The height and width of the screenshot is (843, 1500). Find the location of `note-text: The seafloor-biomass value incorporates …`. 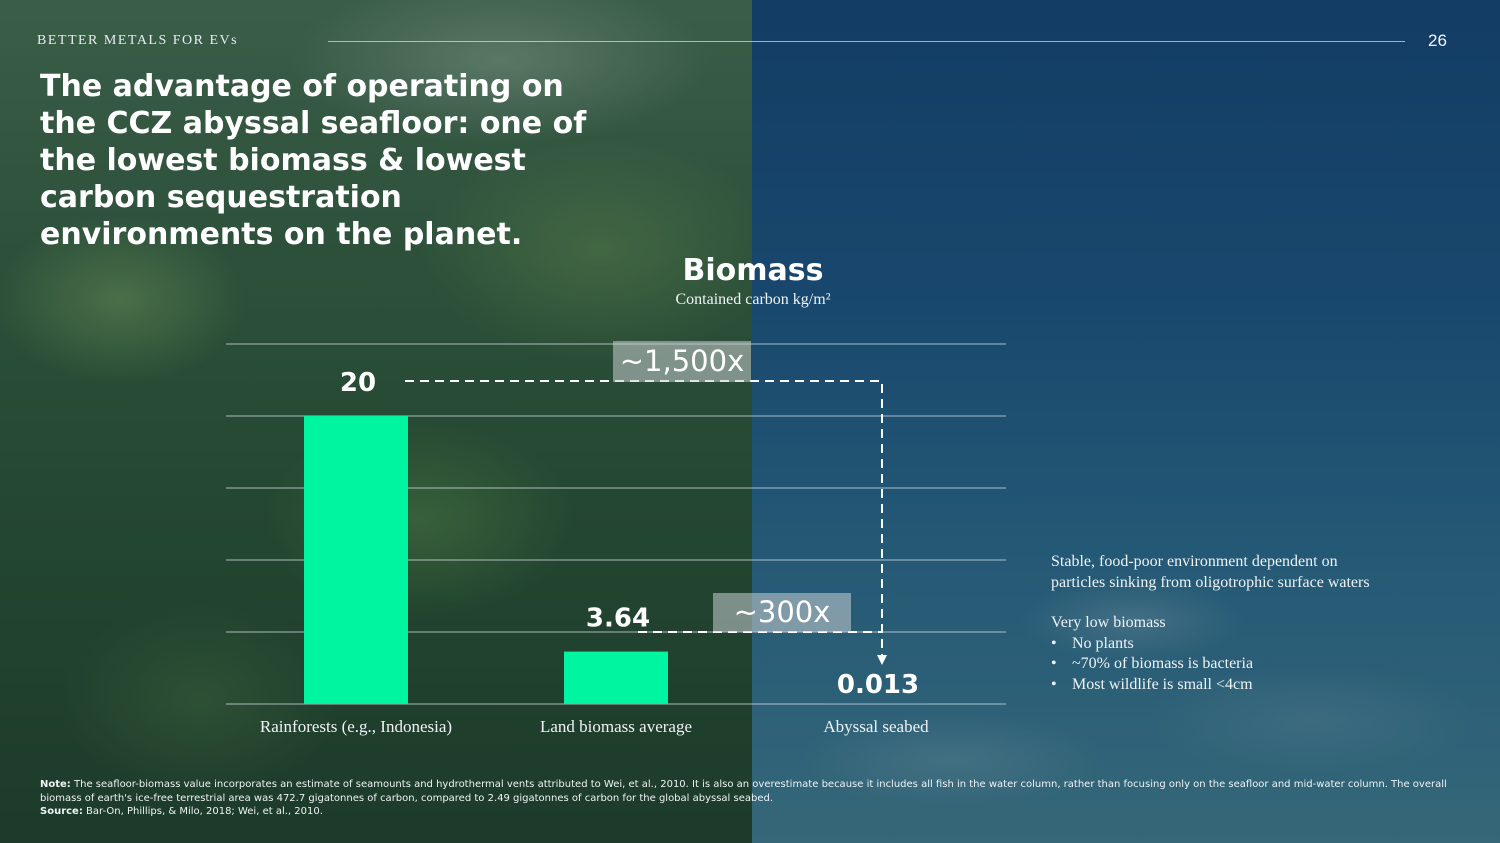

note-text: The seafloor-biomass value incorporates … is located at coordinates (743, 791).